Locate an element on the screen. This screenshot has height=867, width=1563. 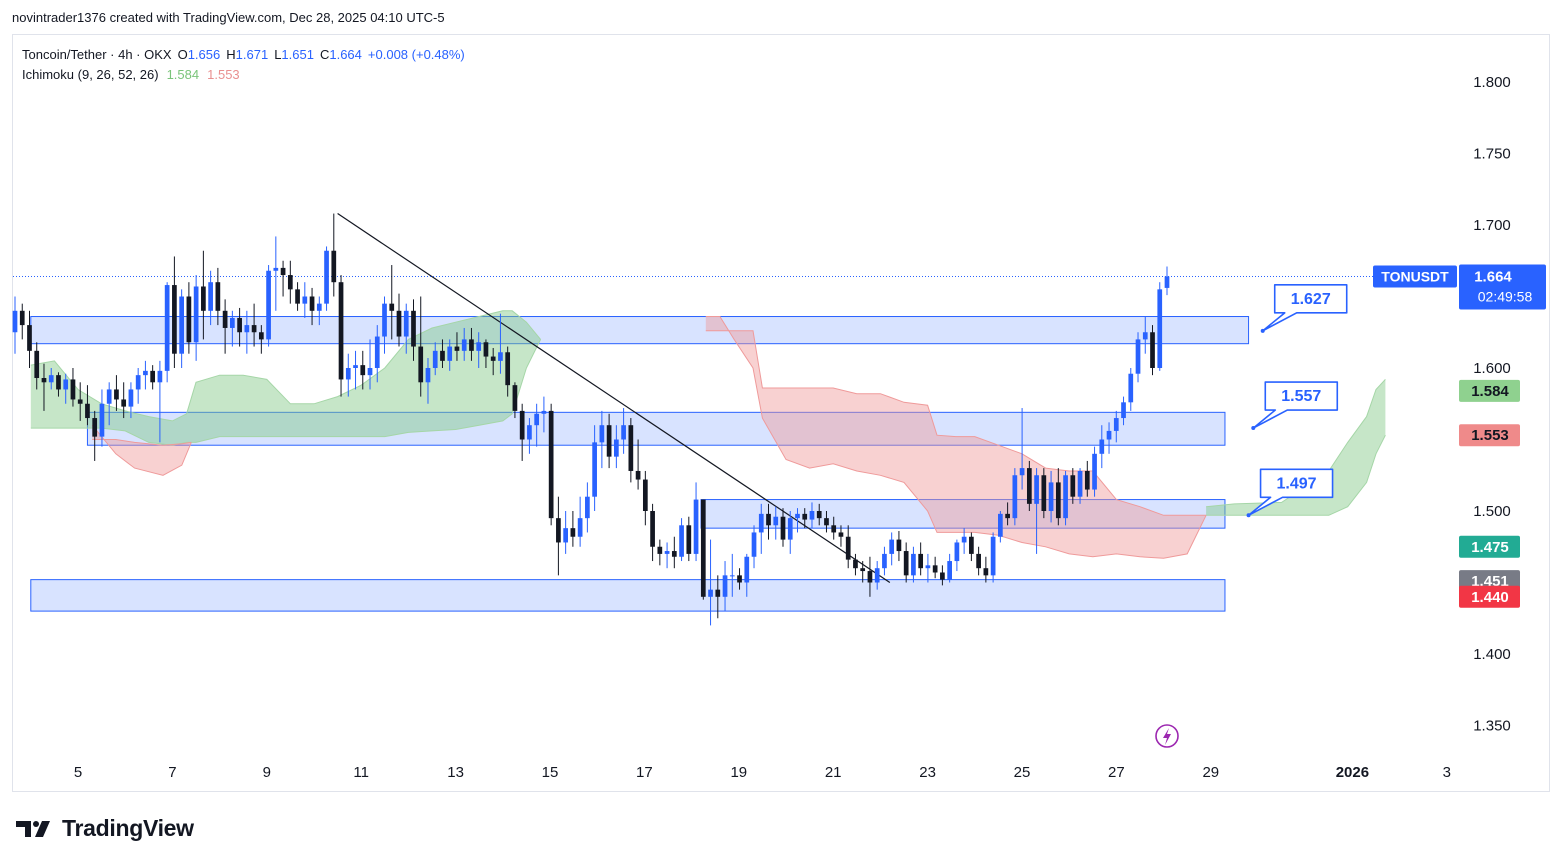
callout-1.627: 1.627 is located at coordinates (1304, 308).